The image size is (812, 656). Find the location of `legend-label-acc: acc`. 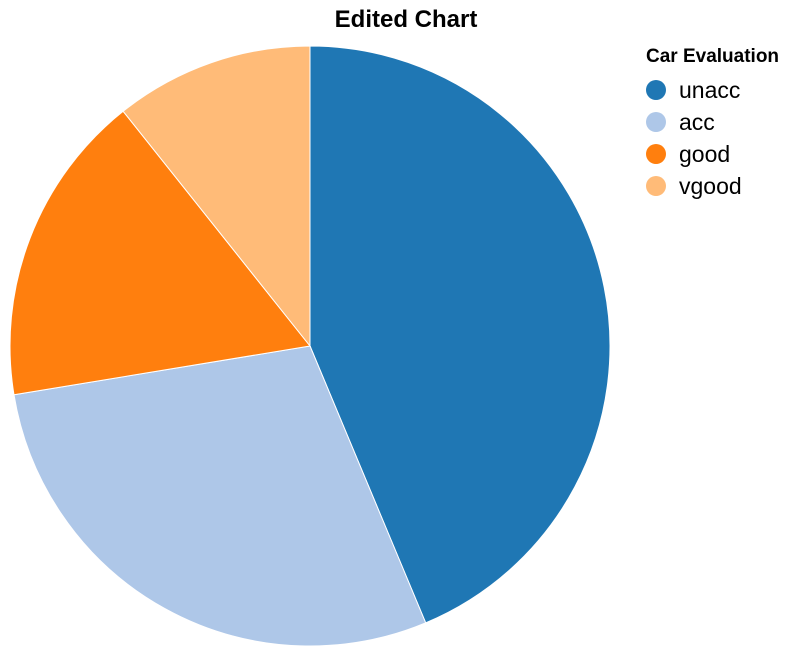

legend-label-acc: acc is located at coordinates (697, 121).